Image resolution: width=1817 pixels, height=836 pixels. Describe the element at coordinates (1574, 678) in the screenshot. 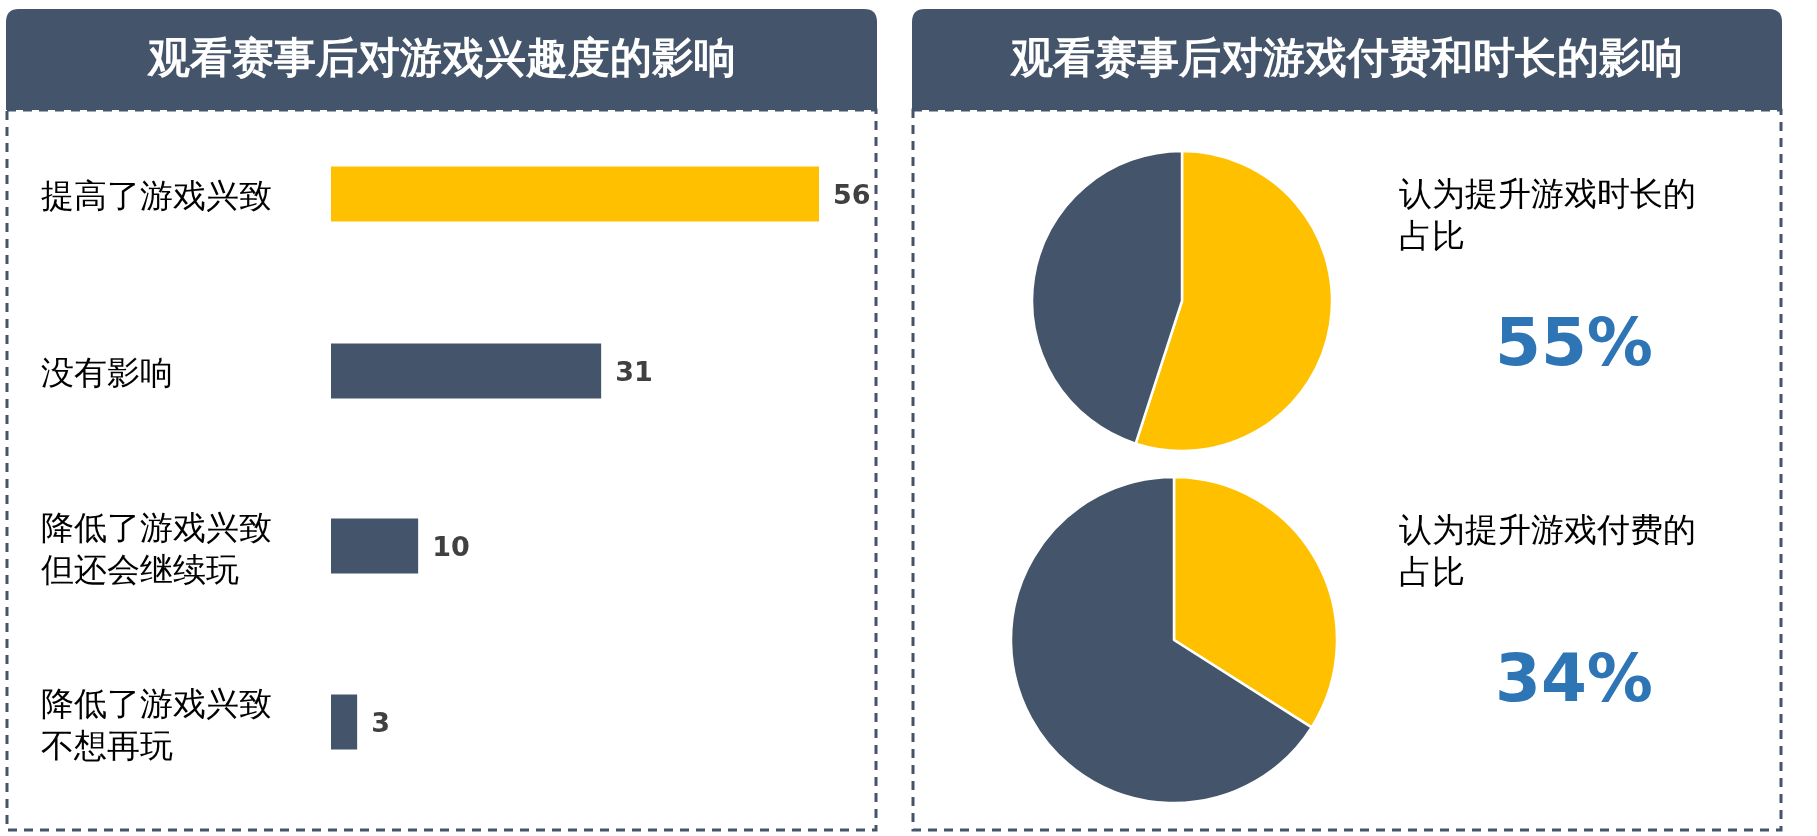

I see `data-label: 34%` at that location.